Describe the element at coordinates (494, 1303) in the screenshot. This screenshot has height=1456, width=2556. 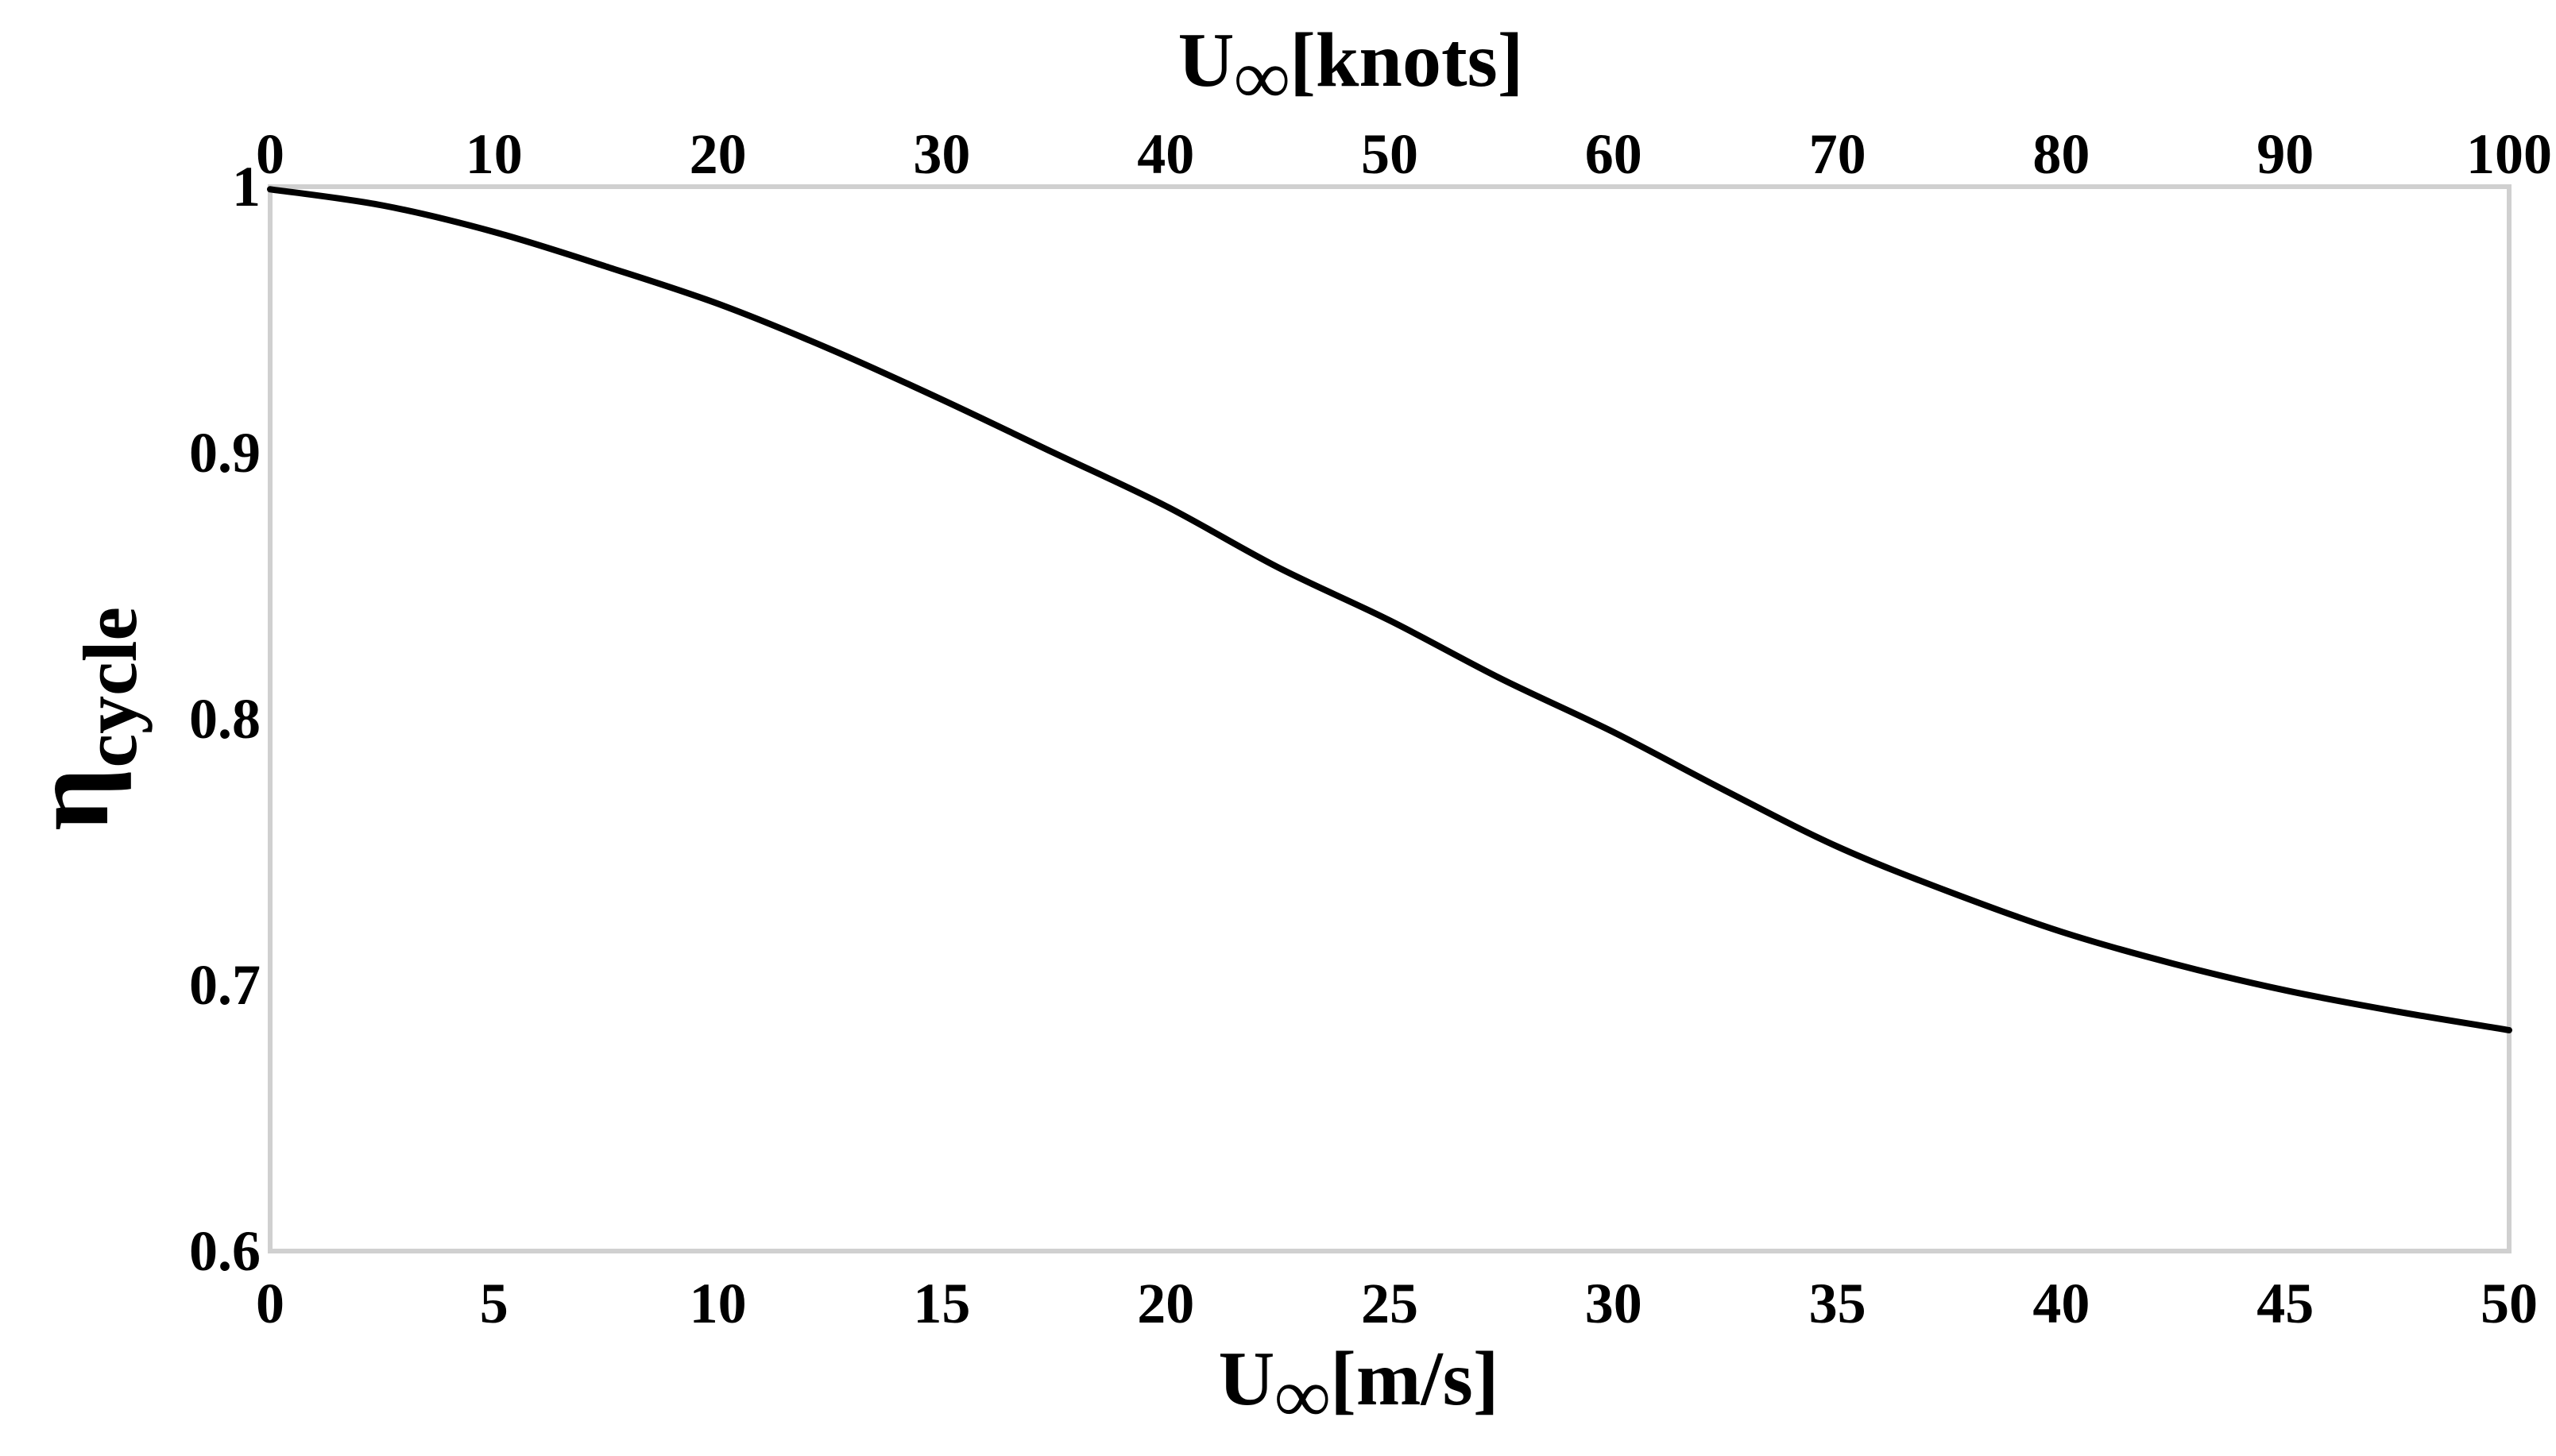
I see `x-bottom-tick-label: 5` at that location.